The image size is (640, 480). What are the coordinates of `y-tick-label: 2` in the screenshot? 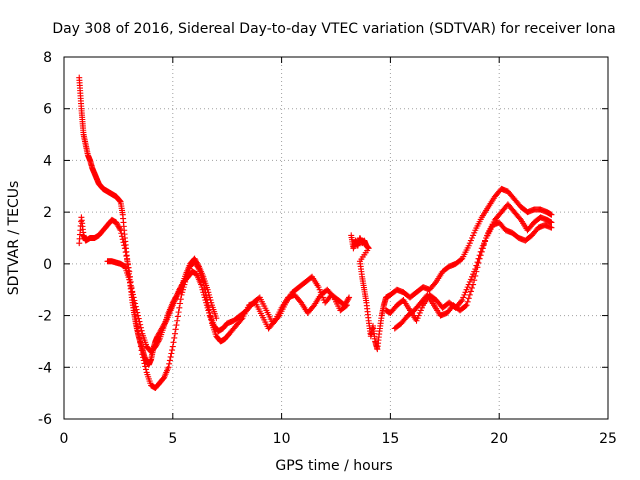 It's located at (47, 213).